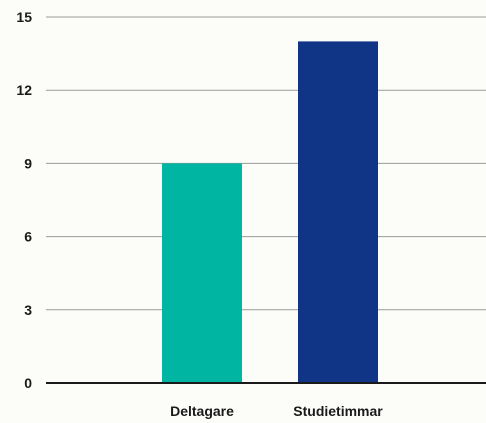  What do you see at coordinates (338, 212) in the screenshot?
I see `bar-studietimmar` at bounding box center [338, 212].